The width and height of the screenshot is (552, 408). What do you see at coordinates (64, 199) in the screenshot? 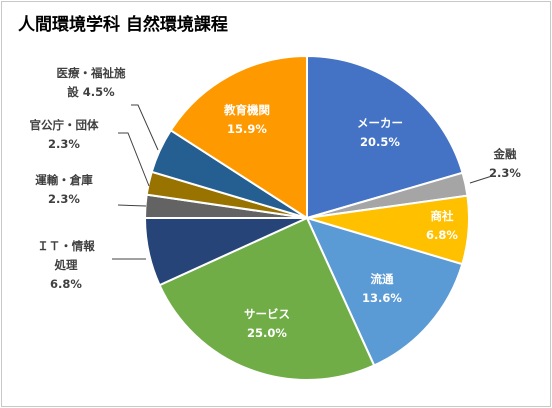
I see `data-label-value-6: 2.3%` at bounding box center [64, 199].